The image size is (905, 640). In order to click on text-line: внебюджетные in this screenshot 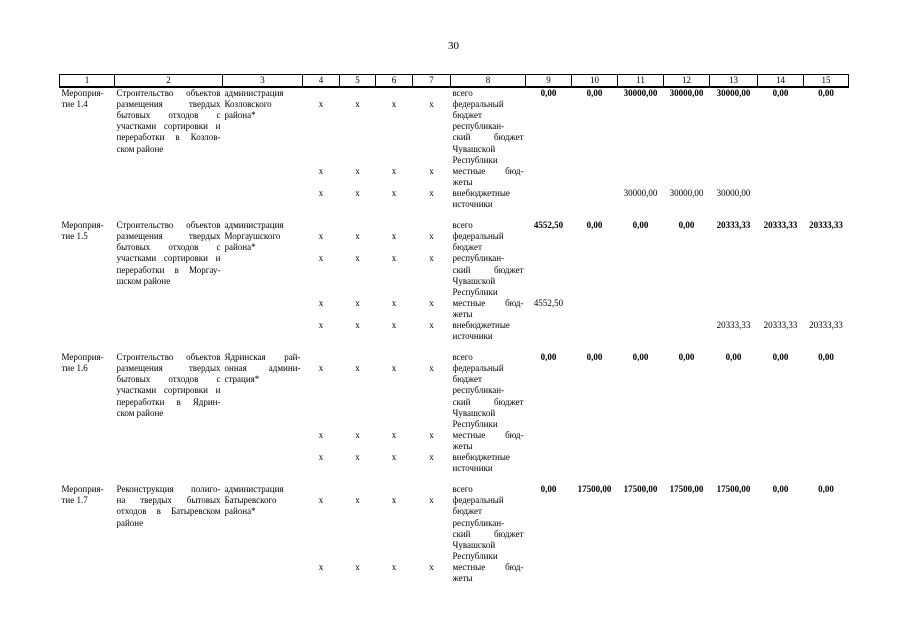, I will do `click(481, 457)`.